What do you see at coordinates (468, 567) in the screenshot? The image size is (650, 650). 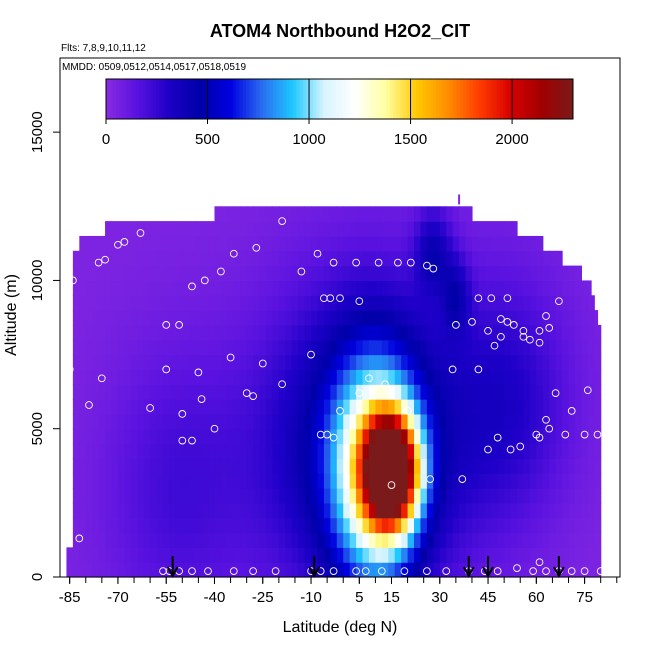 I see `flight-arrow` at bounding box center [468, 567].